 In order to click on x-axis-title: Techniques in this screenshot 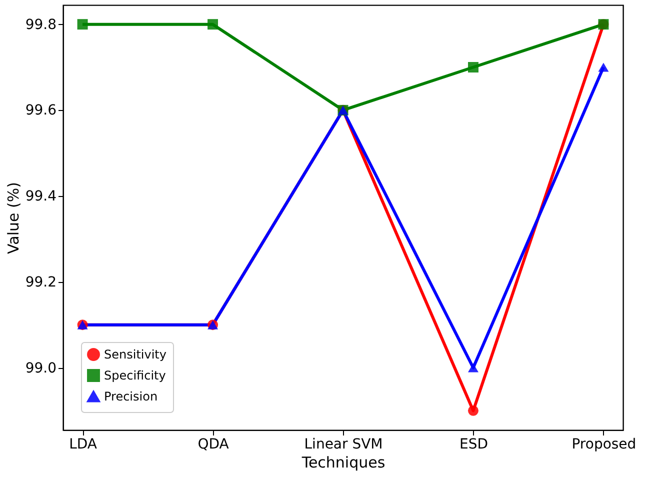, I will do `click(343, 463)`.